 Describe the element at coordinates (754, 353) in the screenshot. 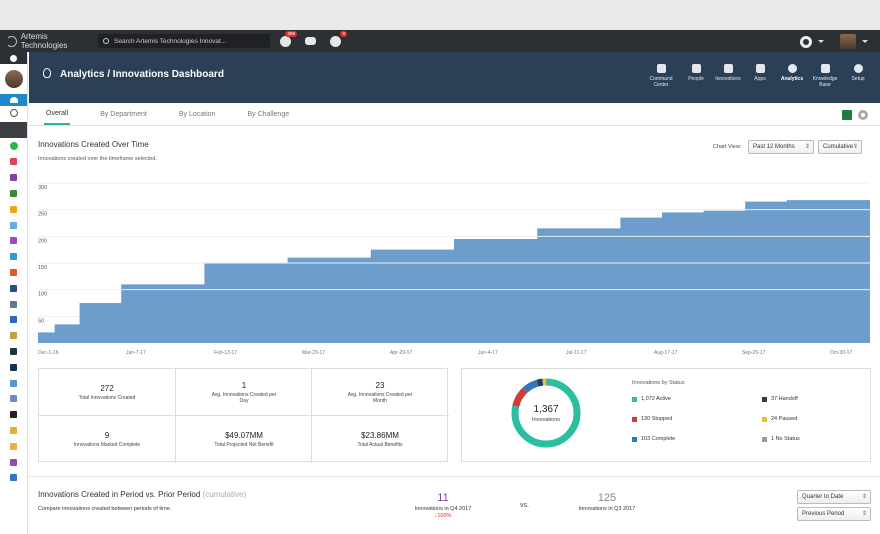

I see `x-tick-label: Sep-25-17` at that location.